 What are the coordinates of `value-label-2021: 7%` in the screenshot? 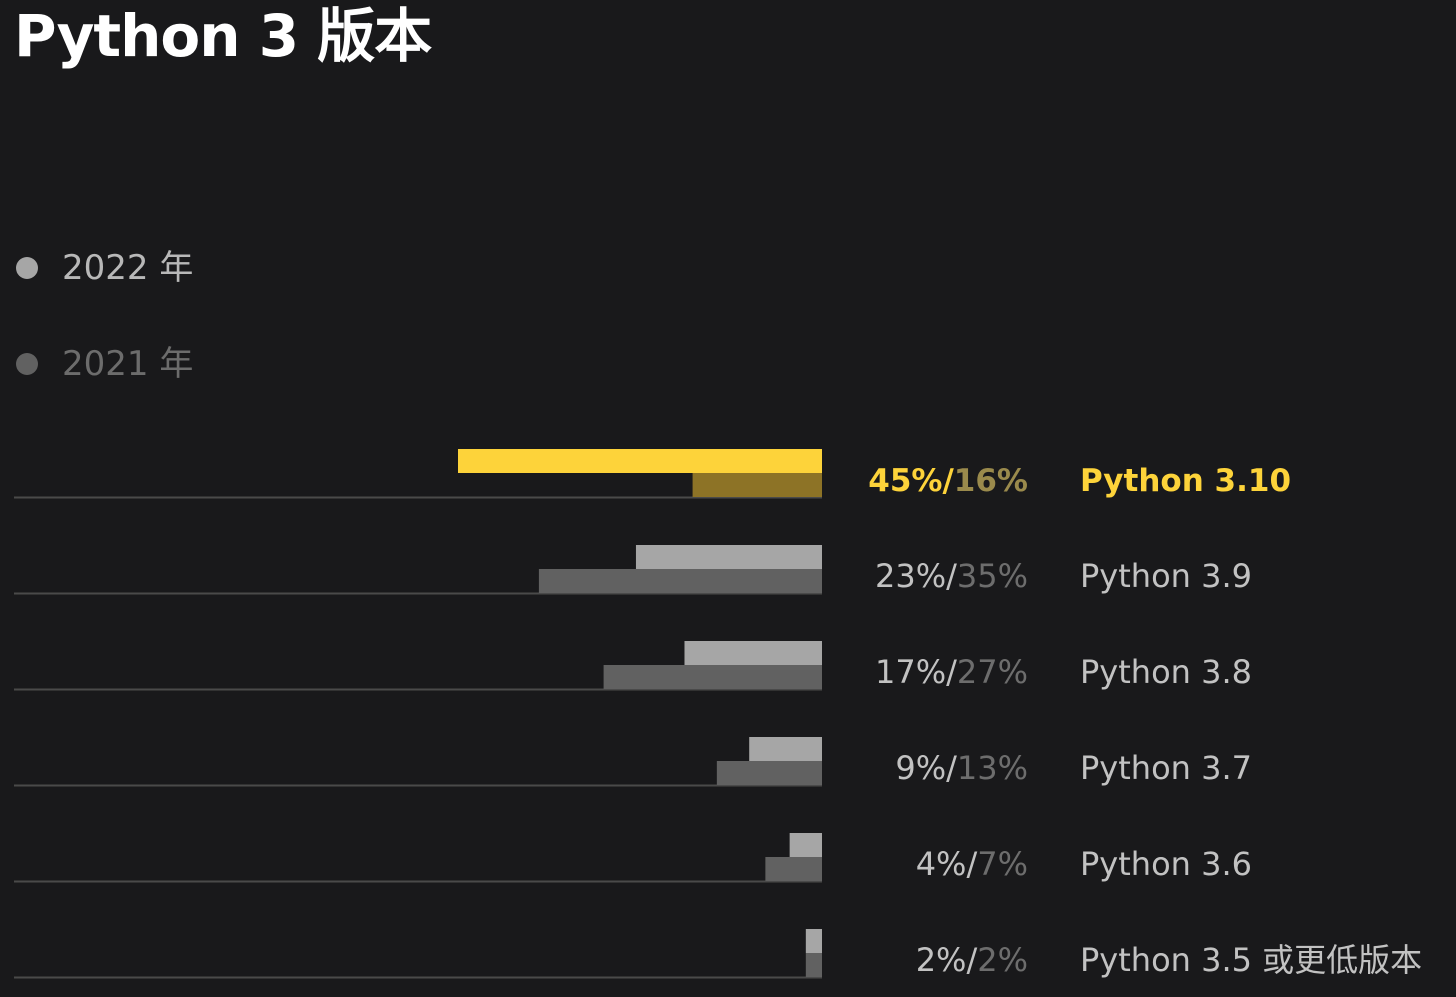 It's located at (1002, 864).